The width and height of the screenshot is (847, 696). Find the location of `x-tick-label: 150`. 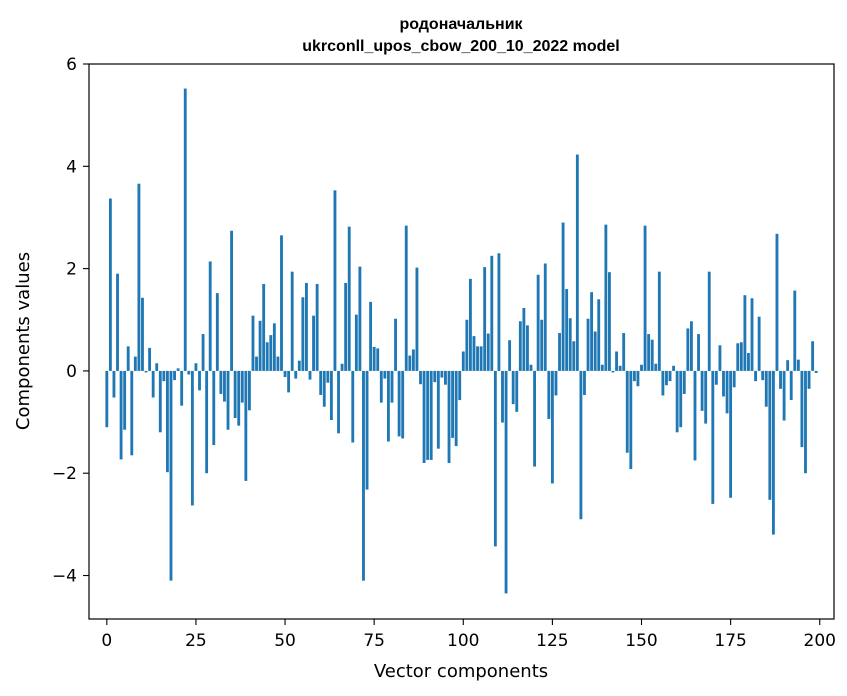

x-tick-label: 150 is located at coordinates (641, 641).